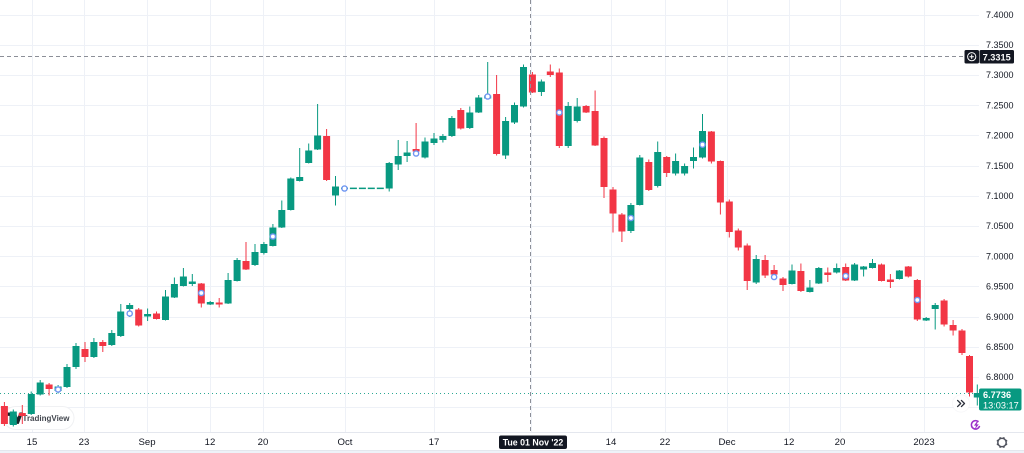 The height and width of the screenshot is (453, 1024). What do you see at coordinates (1000, 317) in the screenshot?
I see `svg-text: 6.9000` at bounding box center [1000, 317].